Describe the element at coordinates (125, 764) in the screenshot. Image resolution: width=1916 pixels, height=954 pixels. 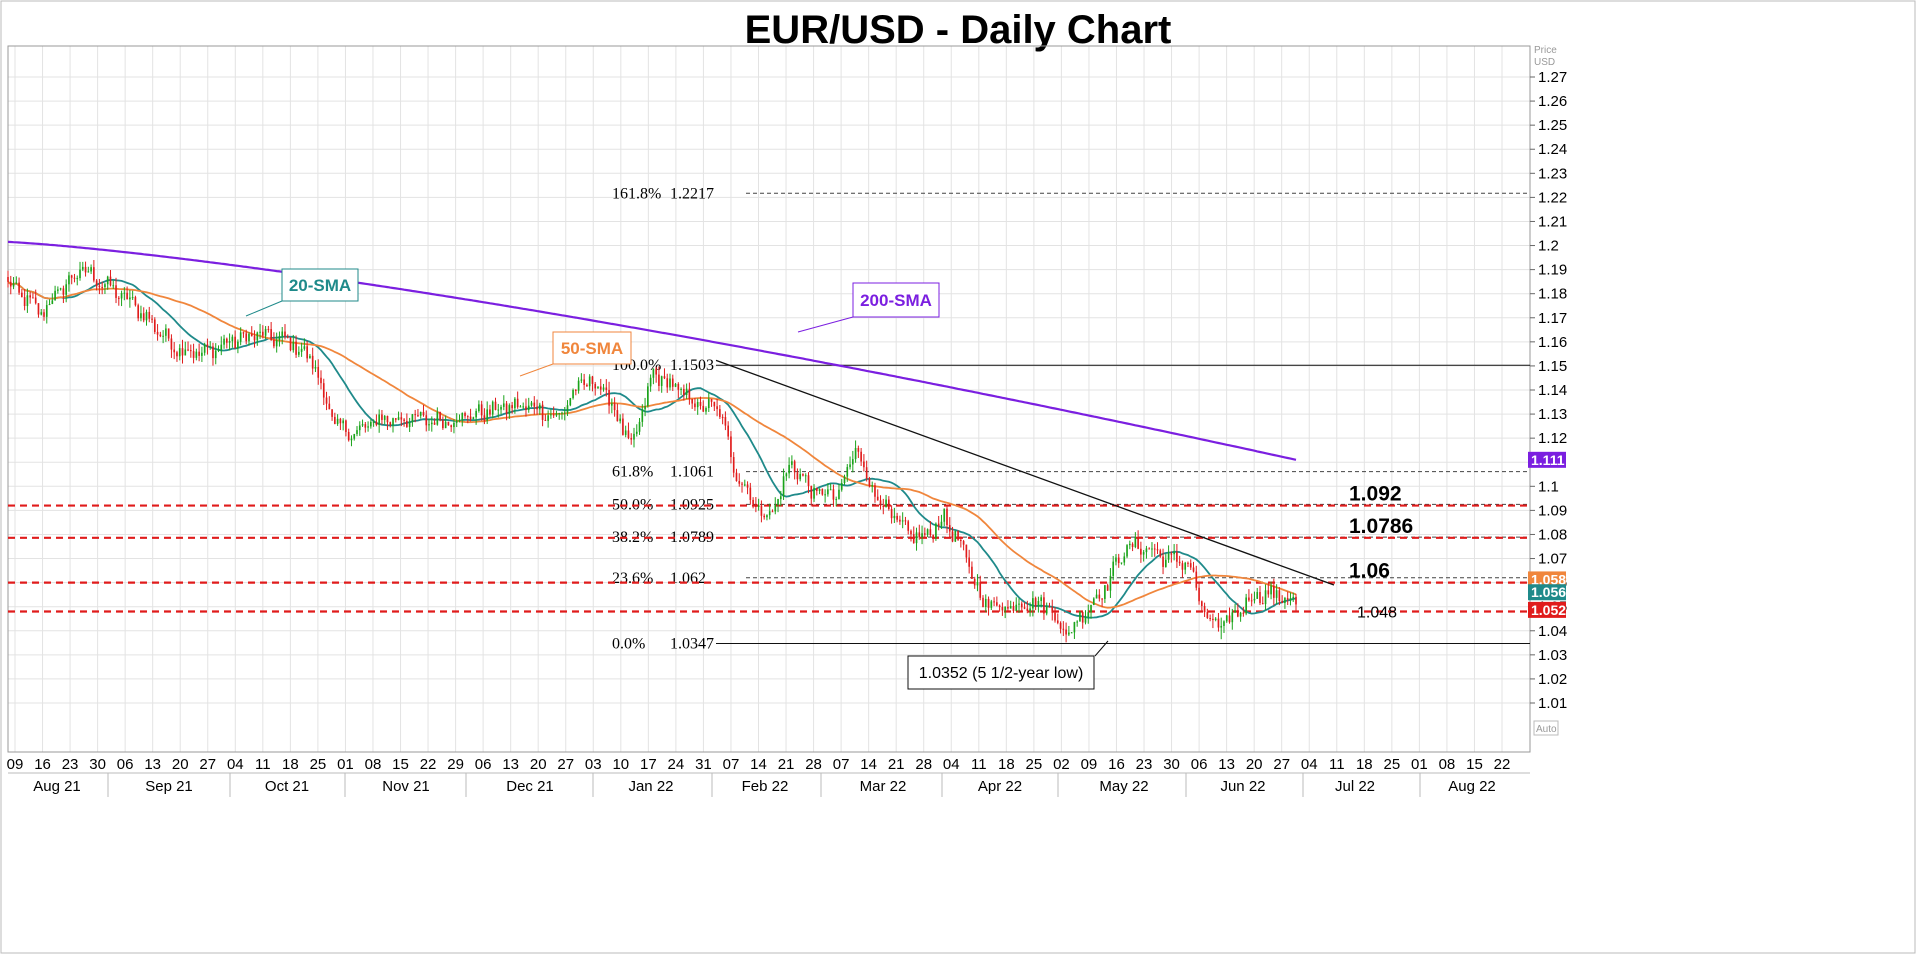
I see `x-day-label: 06` at that location.